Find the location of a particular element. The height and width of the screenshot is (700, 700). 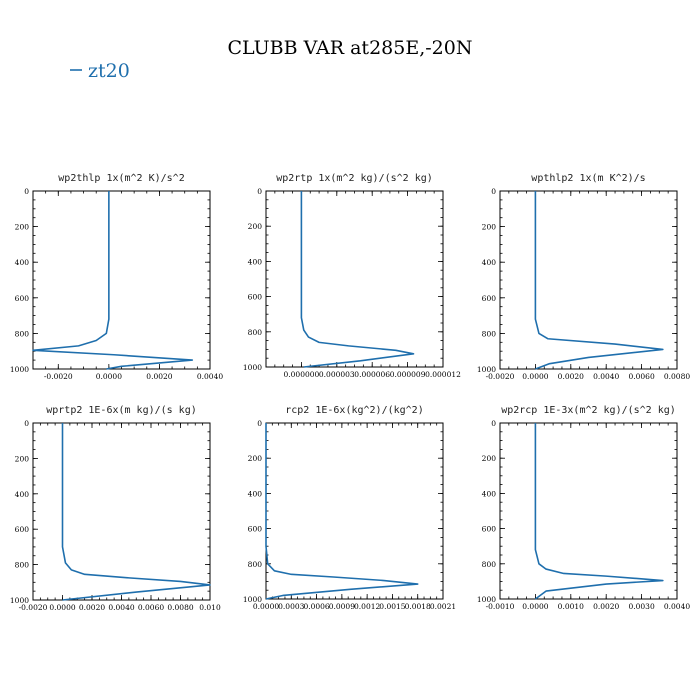

x-tick-label: 0.0015 is located at coordinates (392, 606).